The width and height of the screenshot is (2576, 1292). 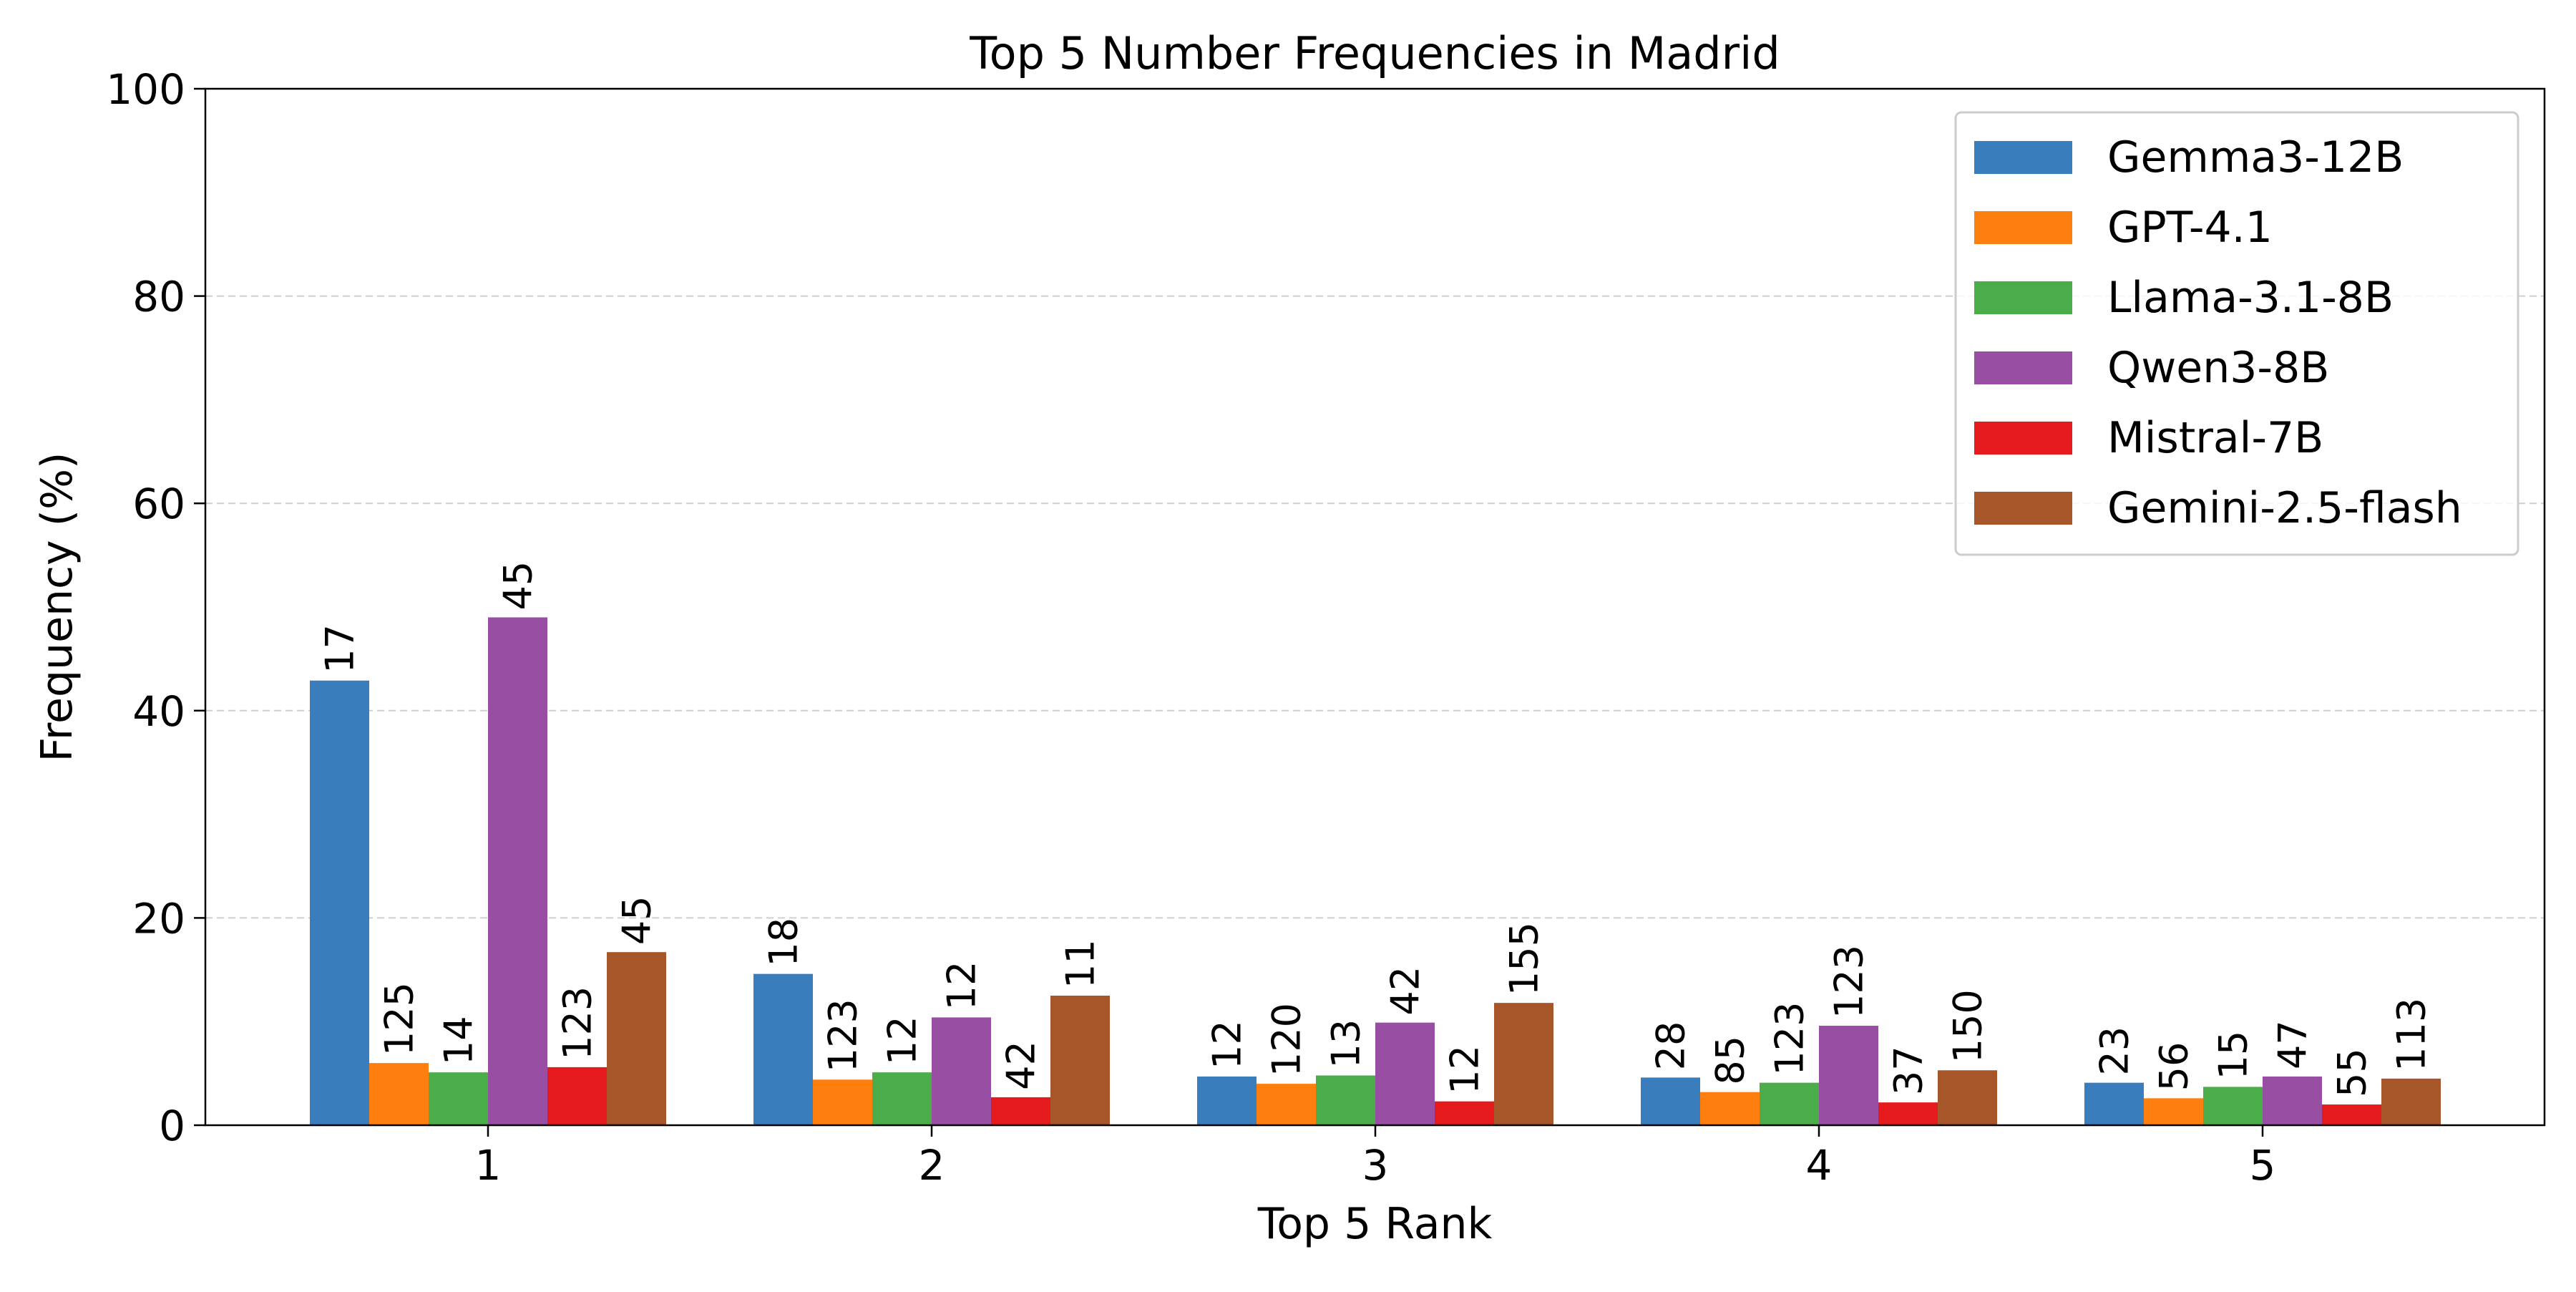 What do you see at coordinates (158, 504) in the screenshot?
I see `y-tick-label: 60` at bounding box center [158, 504].